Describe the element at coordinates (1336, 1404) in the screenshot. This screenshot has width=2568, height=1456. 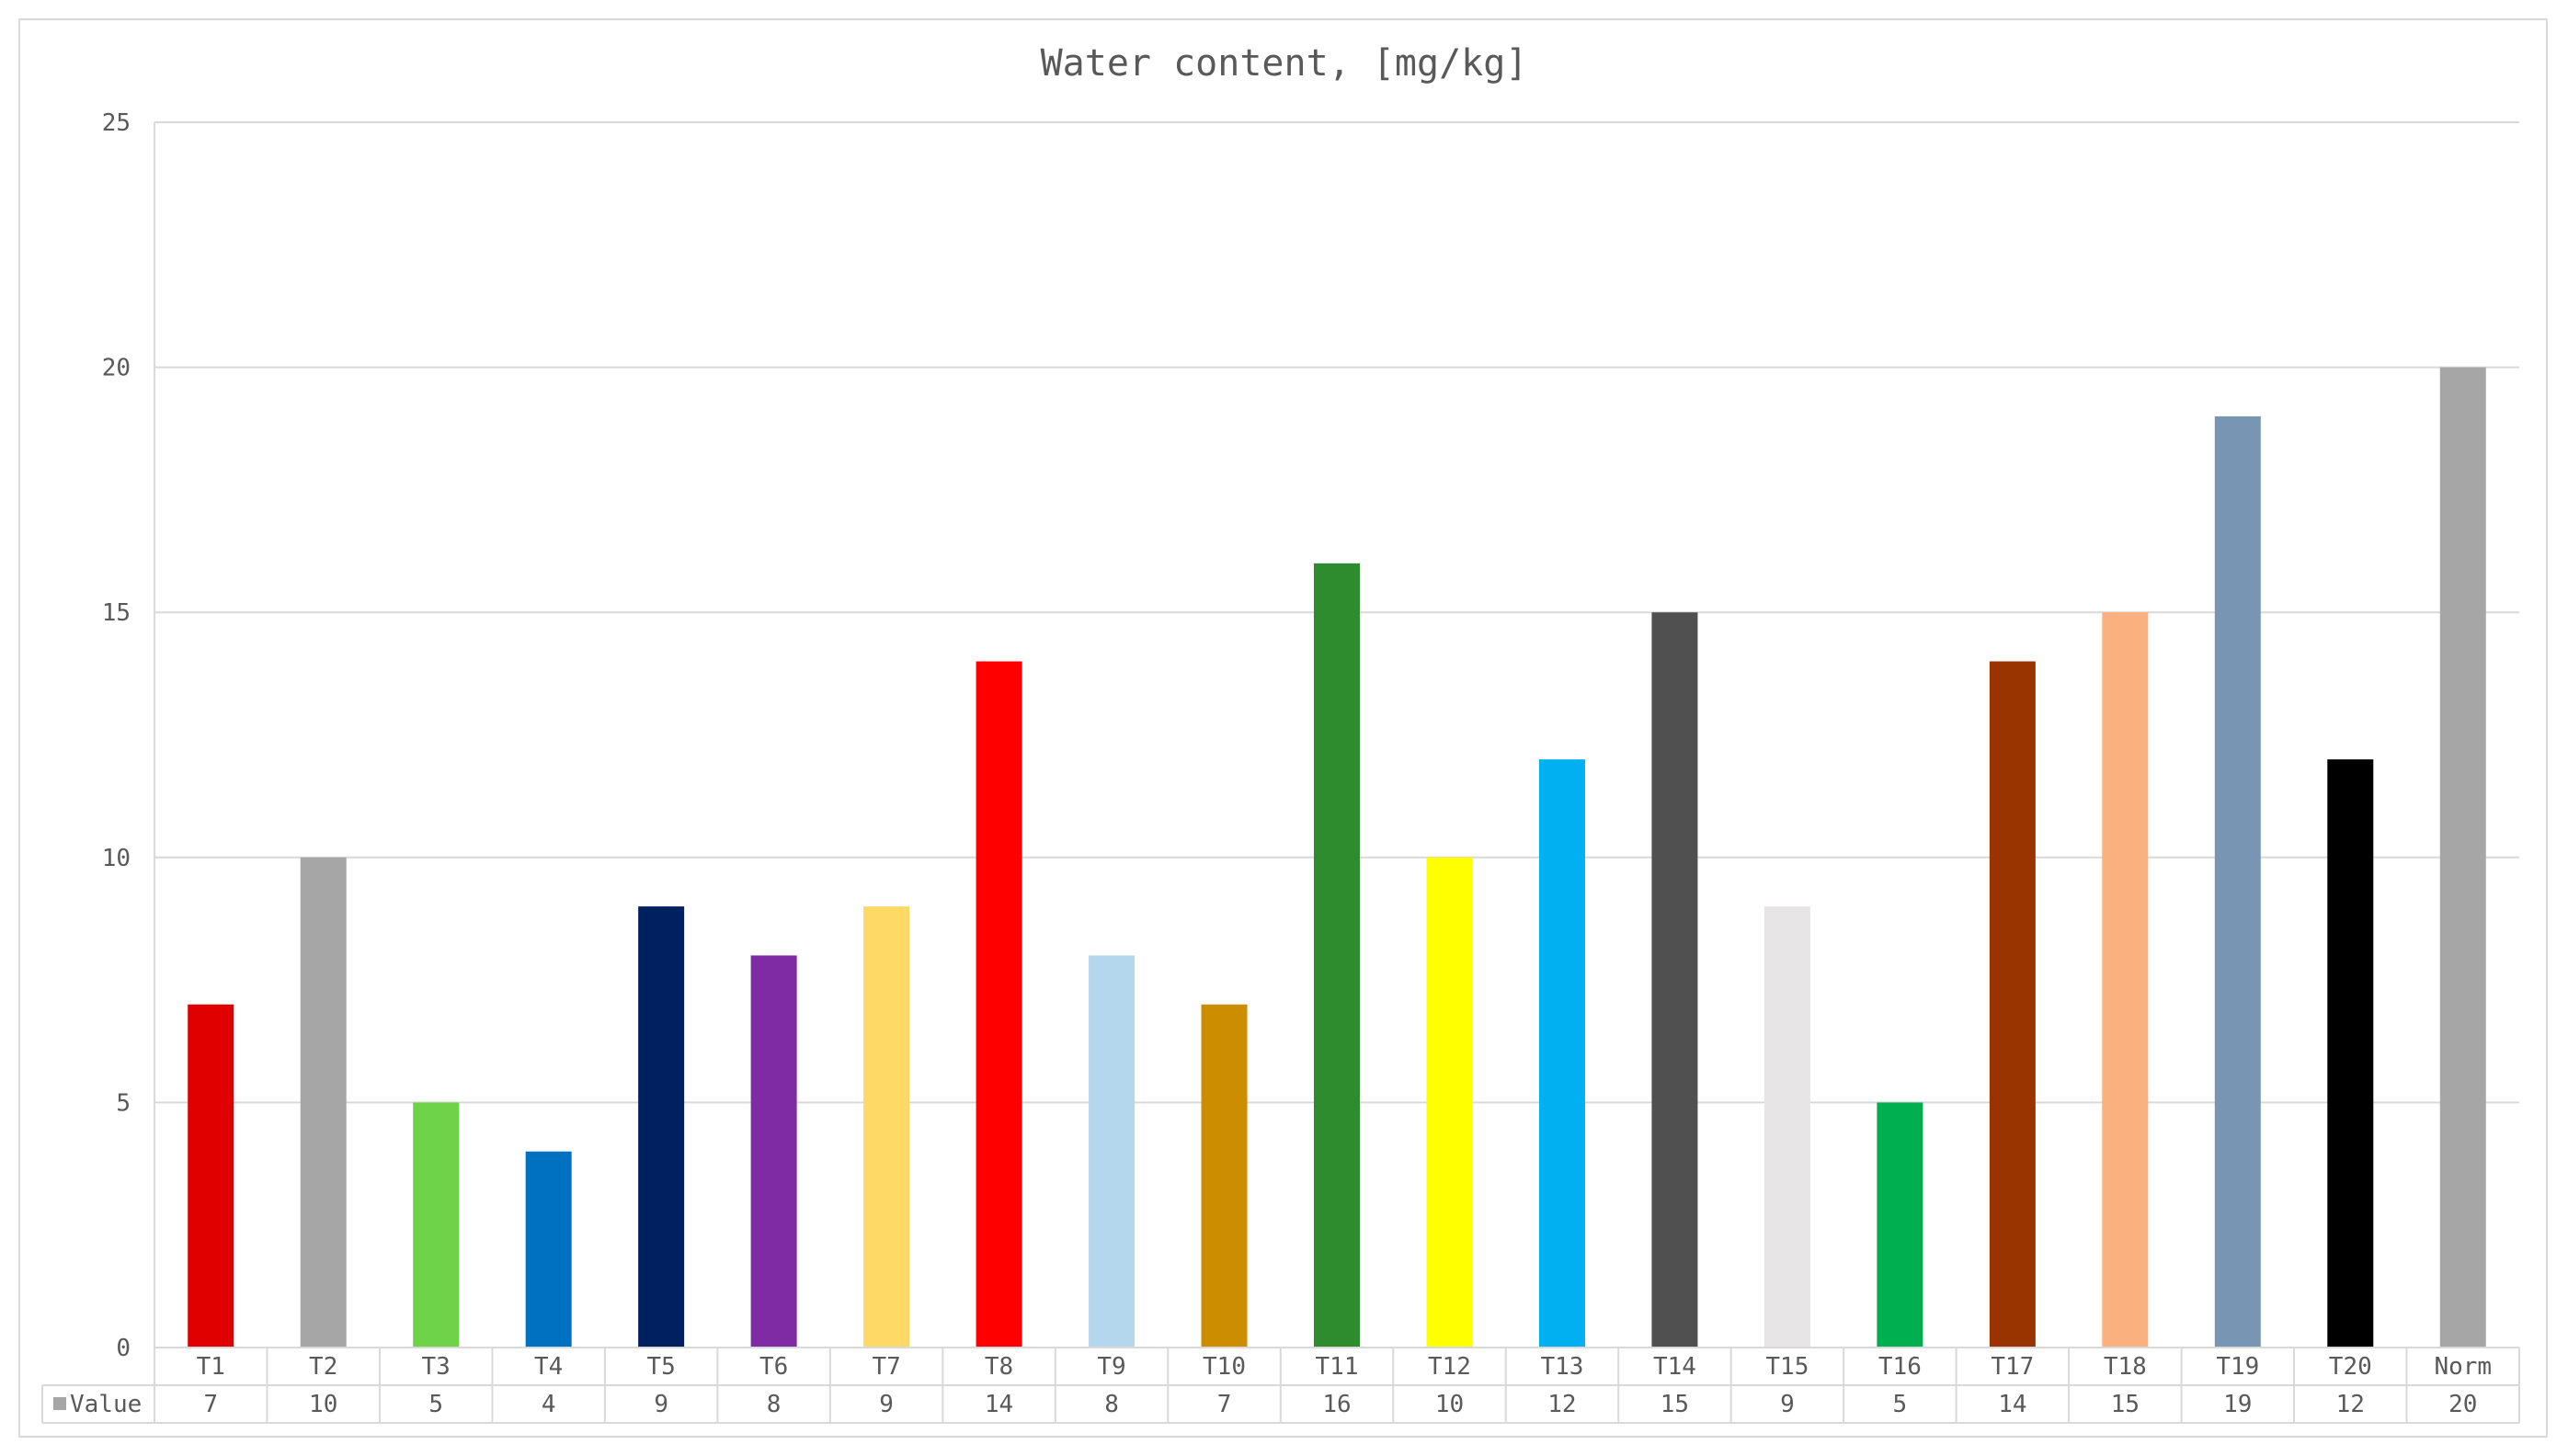
I see `data-label: 16` at that location.